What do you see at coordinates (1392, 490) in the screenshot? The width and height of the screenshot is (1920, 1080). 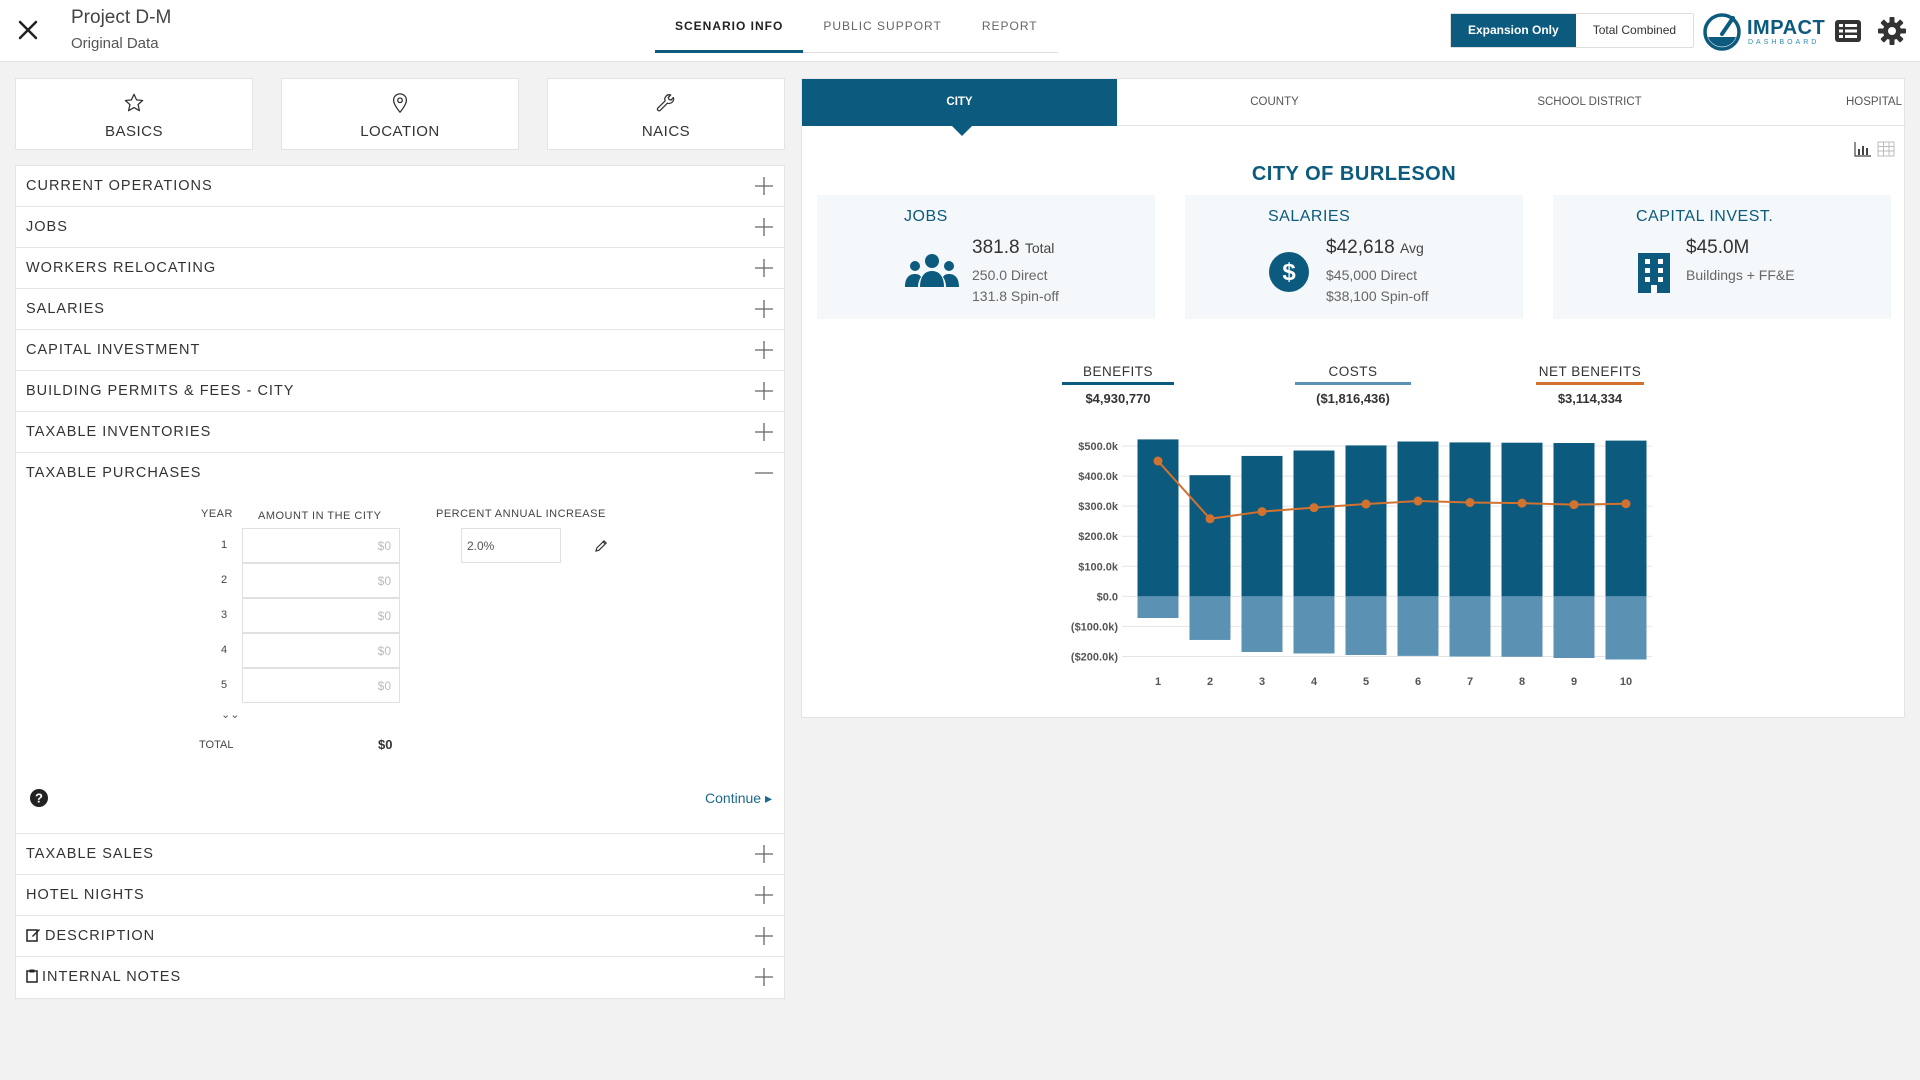 I see `net-benefits-line` at bounding box center [1392, 490].